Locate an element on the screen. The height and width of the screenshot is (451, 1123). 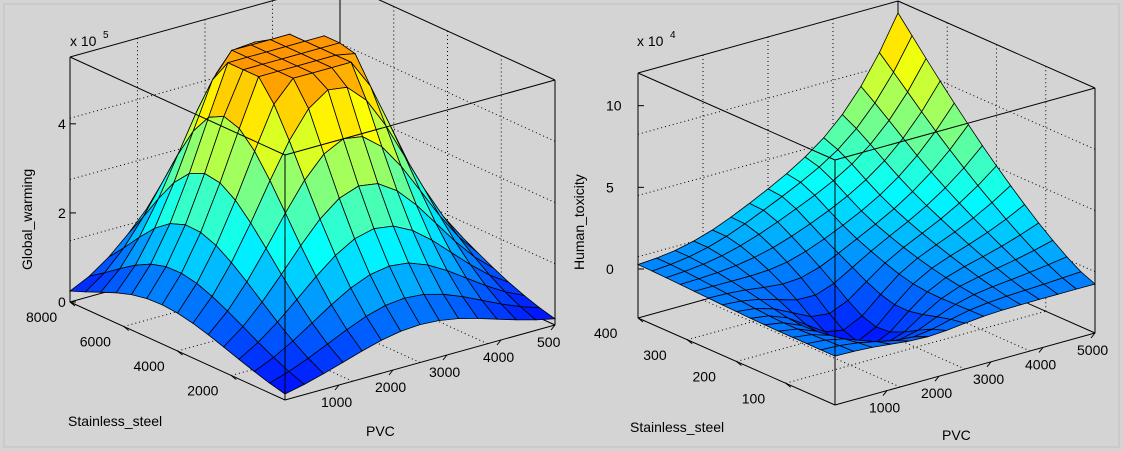
human-toxicity-exponent-base: x 10 is located at coordinates (650, 41).